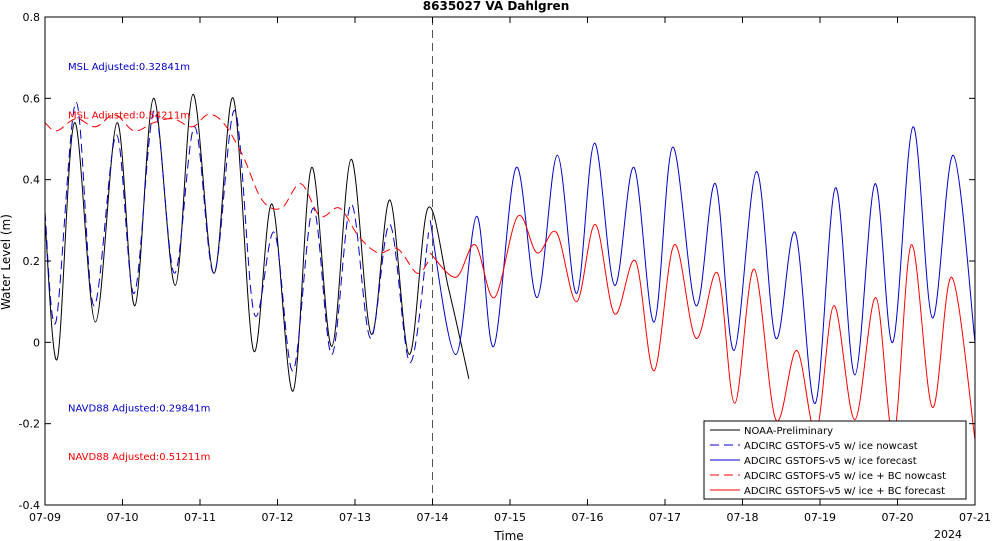 The width and height of the screenshot is (992, 541). Describe the element at coordinates (45, 517) in the screenshot. I see `x-tick-label: 07-09` at that location.